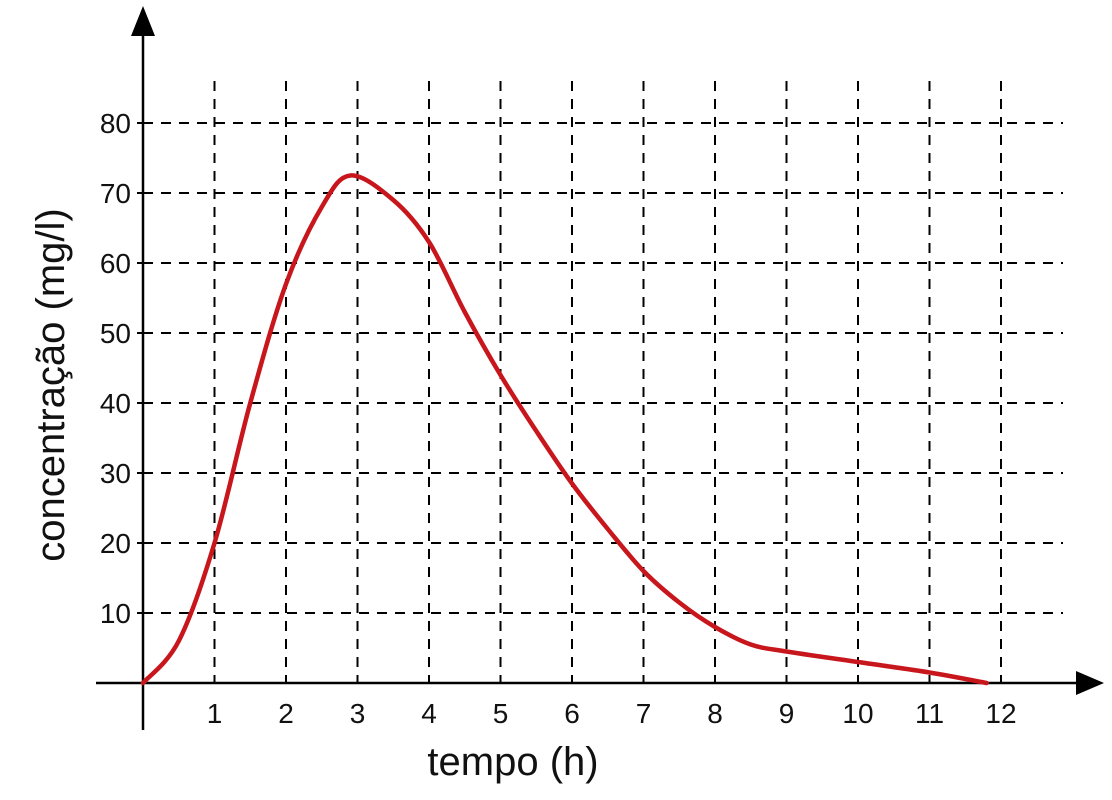 The height and width of the screenshot is (800, 1112). Describe the element at coordinates (115, 613) in the screenshot. I see `y-tick-label: 10` at that location.